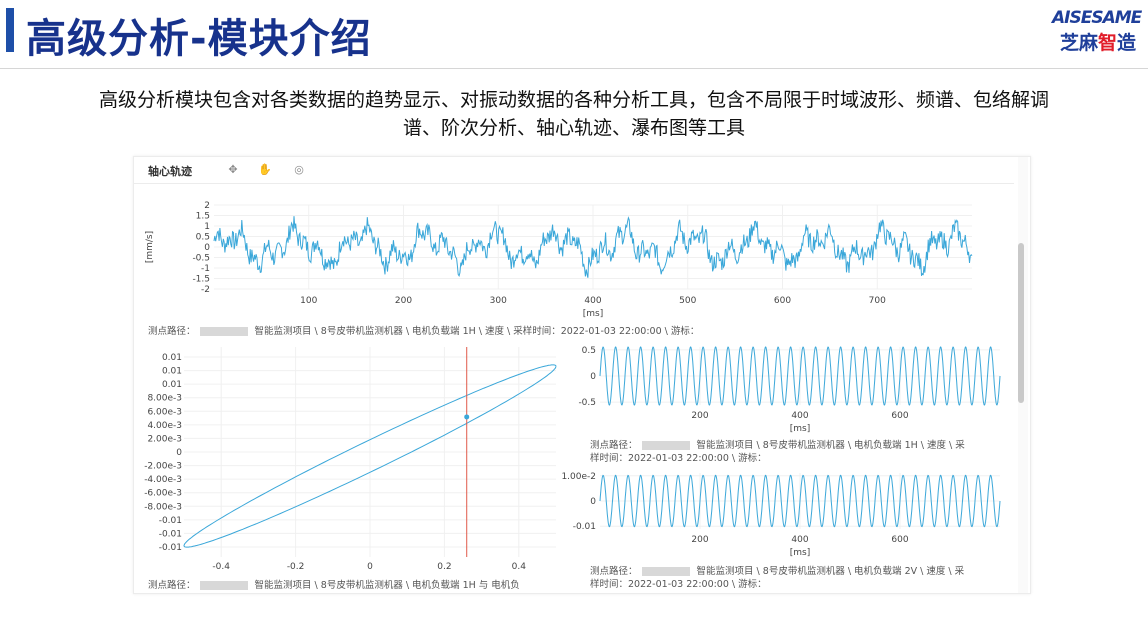 The image size is (1148, 618). I want to click on orbit-cursor-point, so click(467, 417).